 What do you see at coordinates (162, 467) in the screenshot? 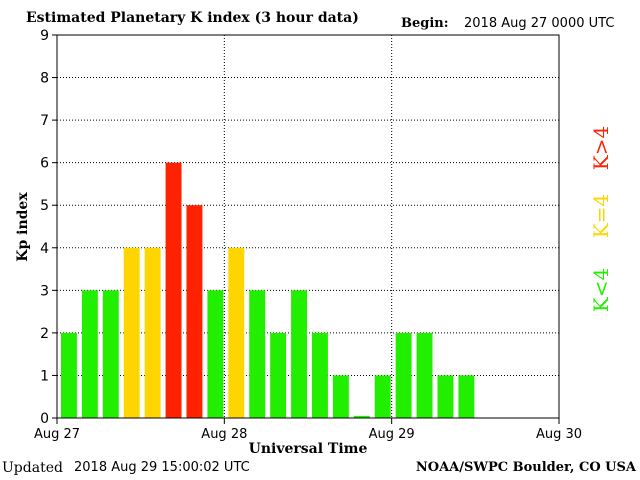
I see `updated-value: 2018 Aug 29 15:00:02 UTC` at bounding box center [162, 467].